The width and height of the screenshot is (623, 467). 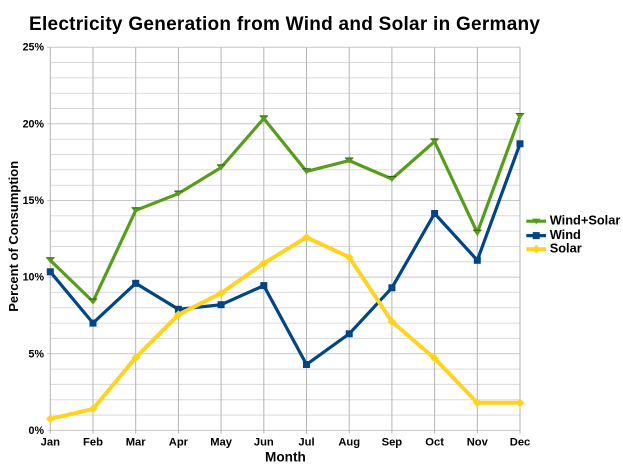 I want to click on svg-text: Month, so click(x=285, y=457).